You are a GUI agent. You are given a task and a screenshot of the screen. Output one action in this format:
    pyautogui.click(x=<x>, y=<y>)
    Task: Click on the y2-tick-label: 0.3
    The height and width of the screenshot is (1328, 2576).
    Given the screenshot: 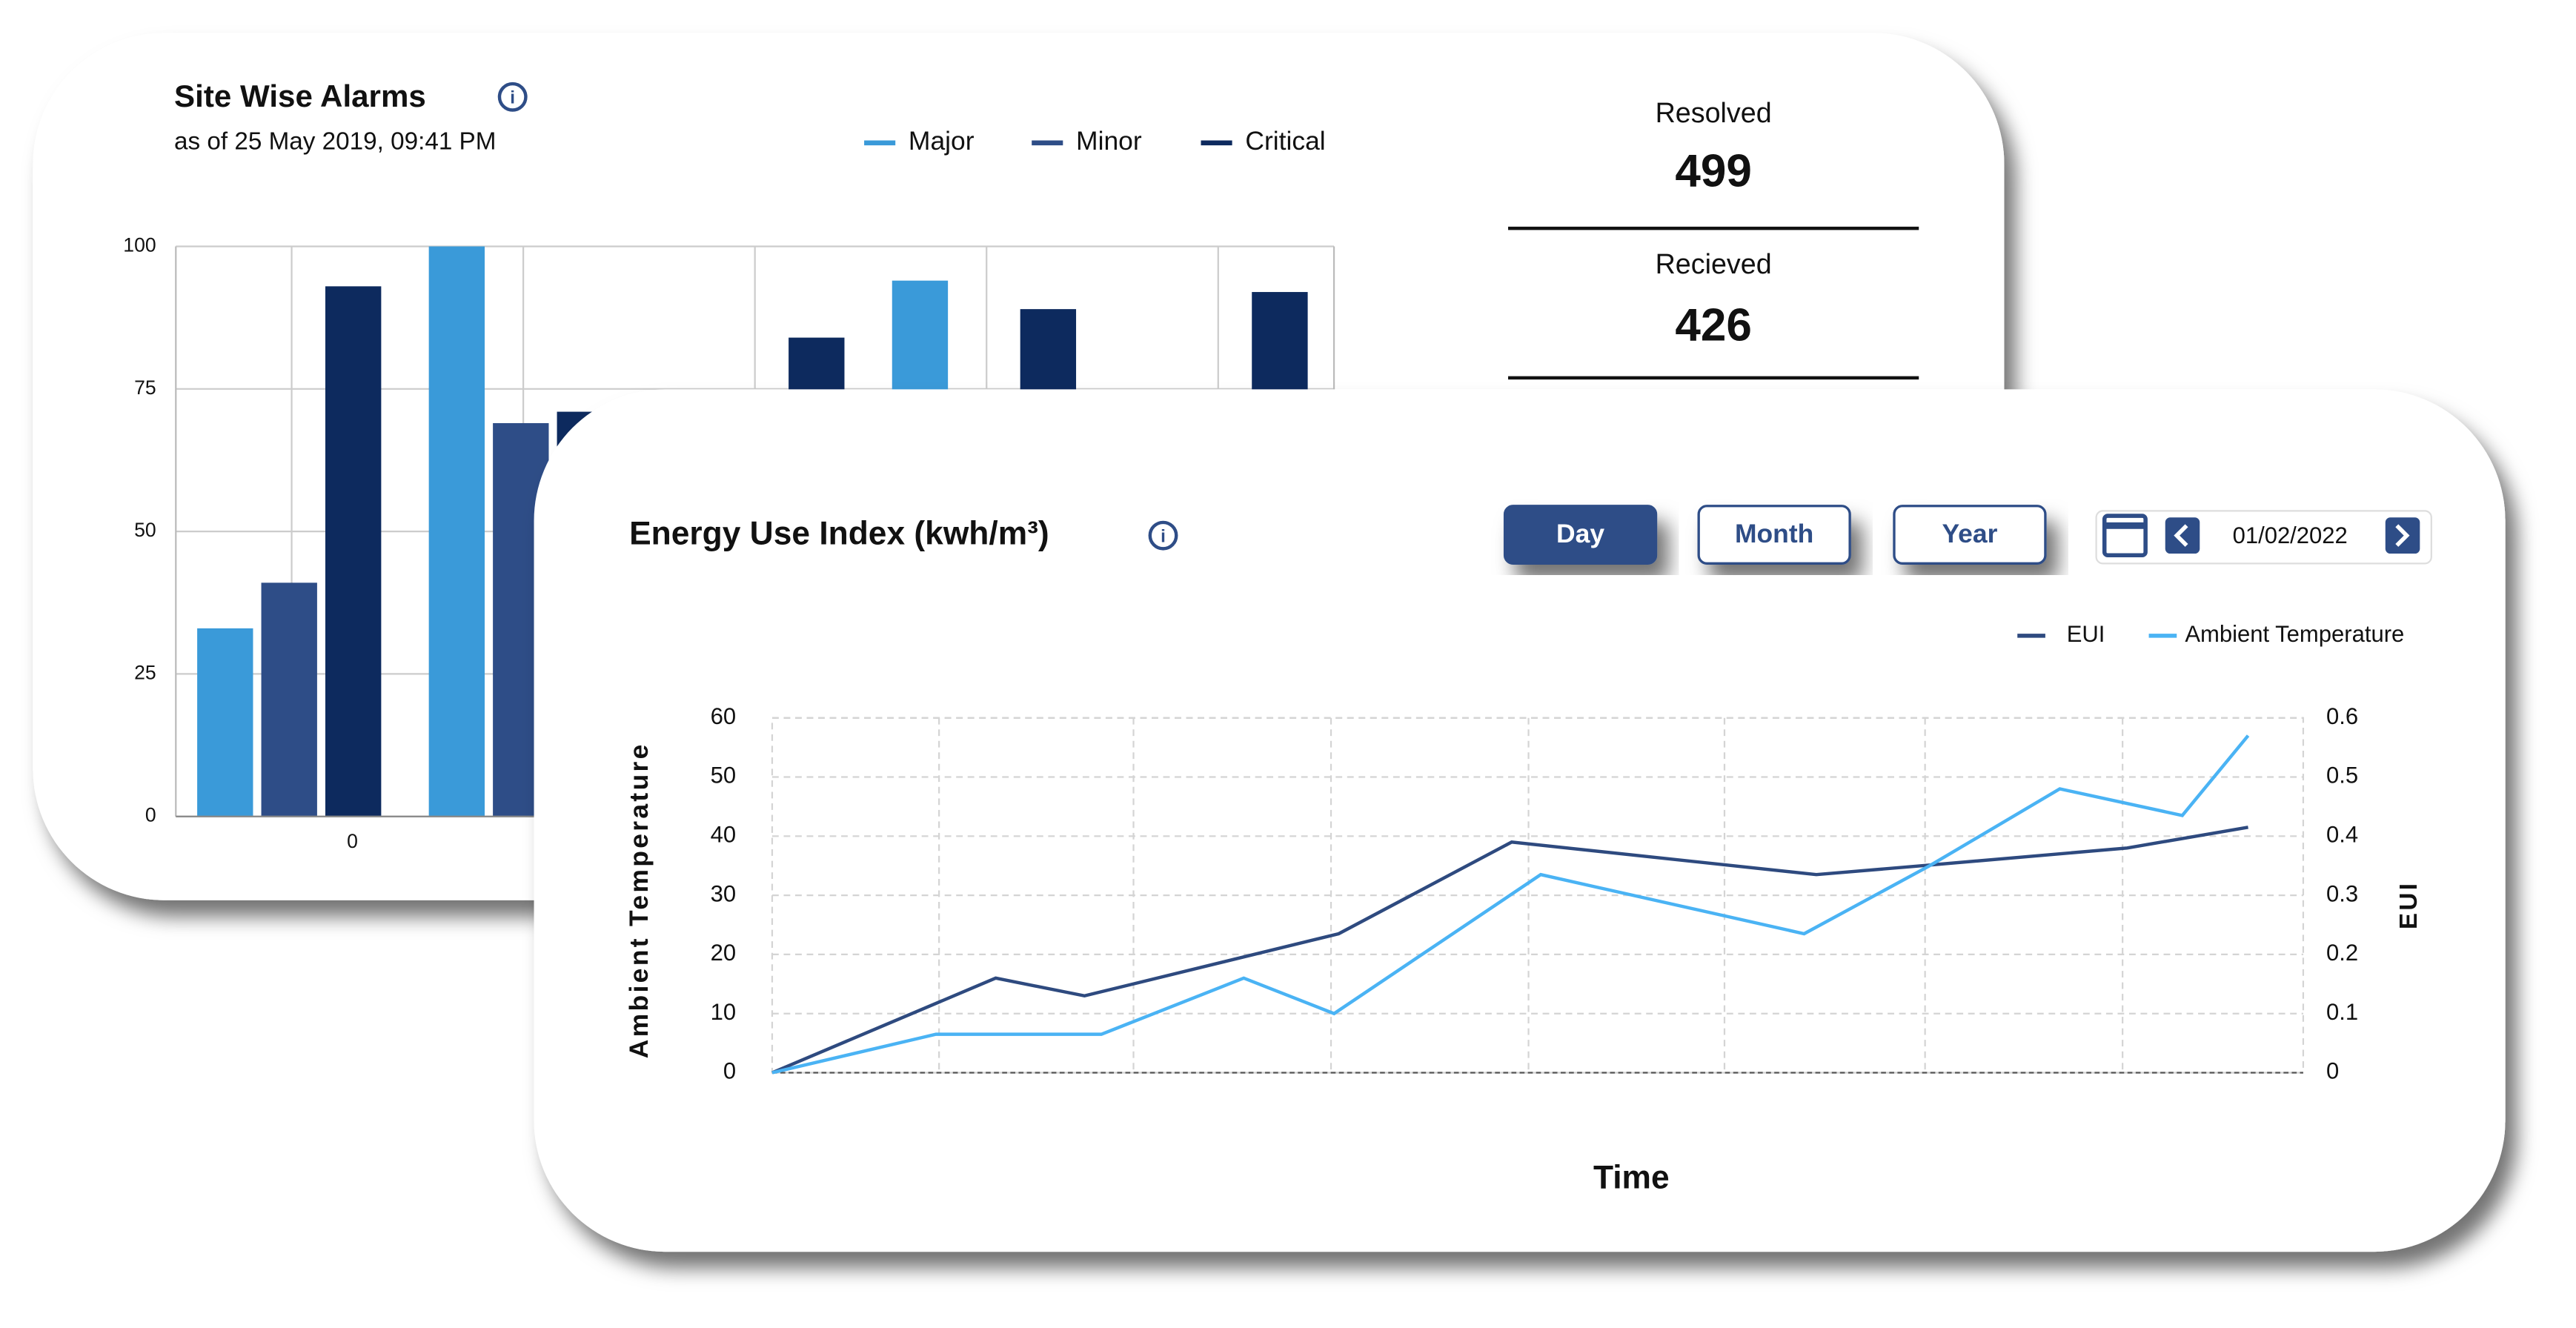 What is the action you would take?
    pyautogui.click(x=2342, y=893)
    